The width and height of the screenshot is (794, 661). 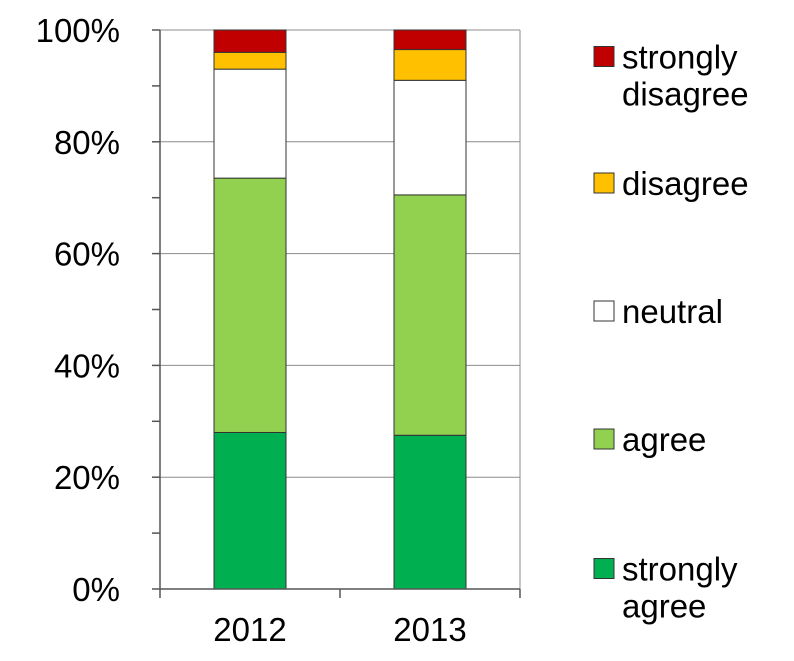 What do you see at coordinates (87, 142) in the screenshot?
I see `y-tick-label: 80%` at bounding box center [87, 142].